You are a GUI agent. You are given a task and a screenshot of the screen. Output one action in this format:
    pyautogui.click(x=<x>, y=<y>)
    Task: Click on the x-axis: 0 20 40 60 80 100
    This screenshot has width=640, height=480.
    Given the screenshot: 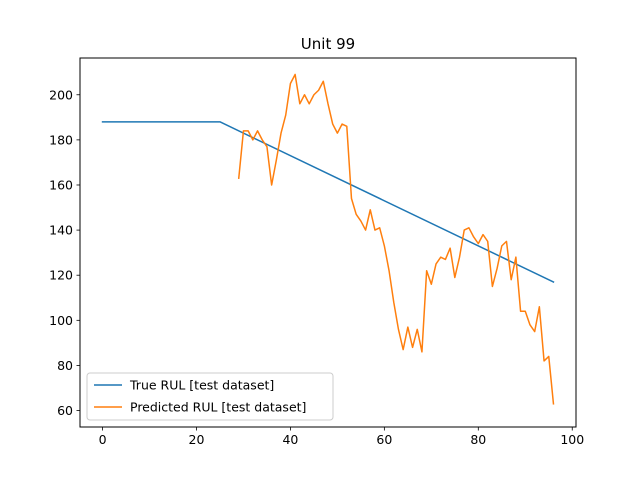 What is the action you would take?
    pyautogui.click(x=341, y=437)
    